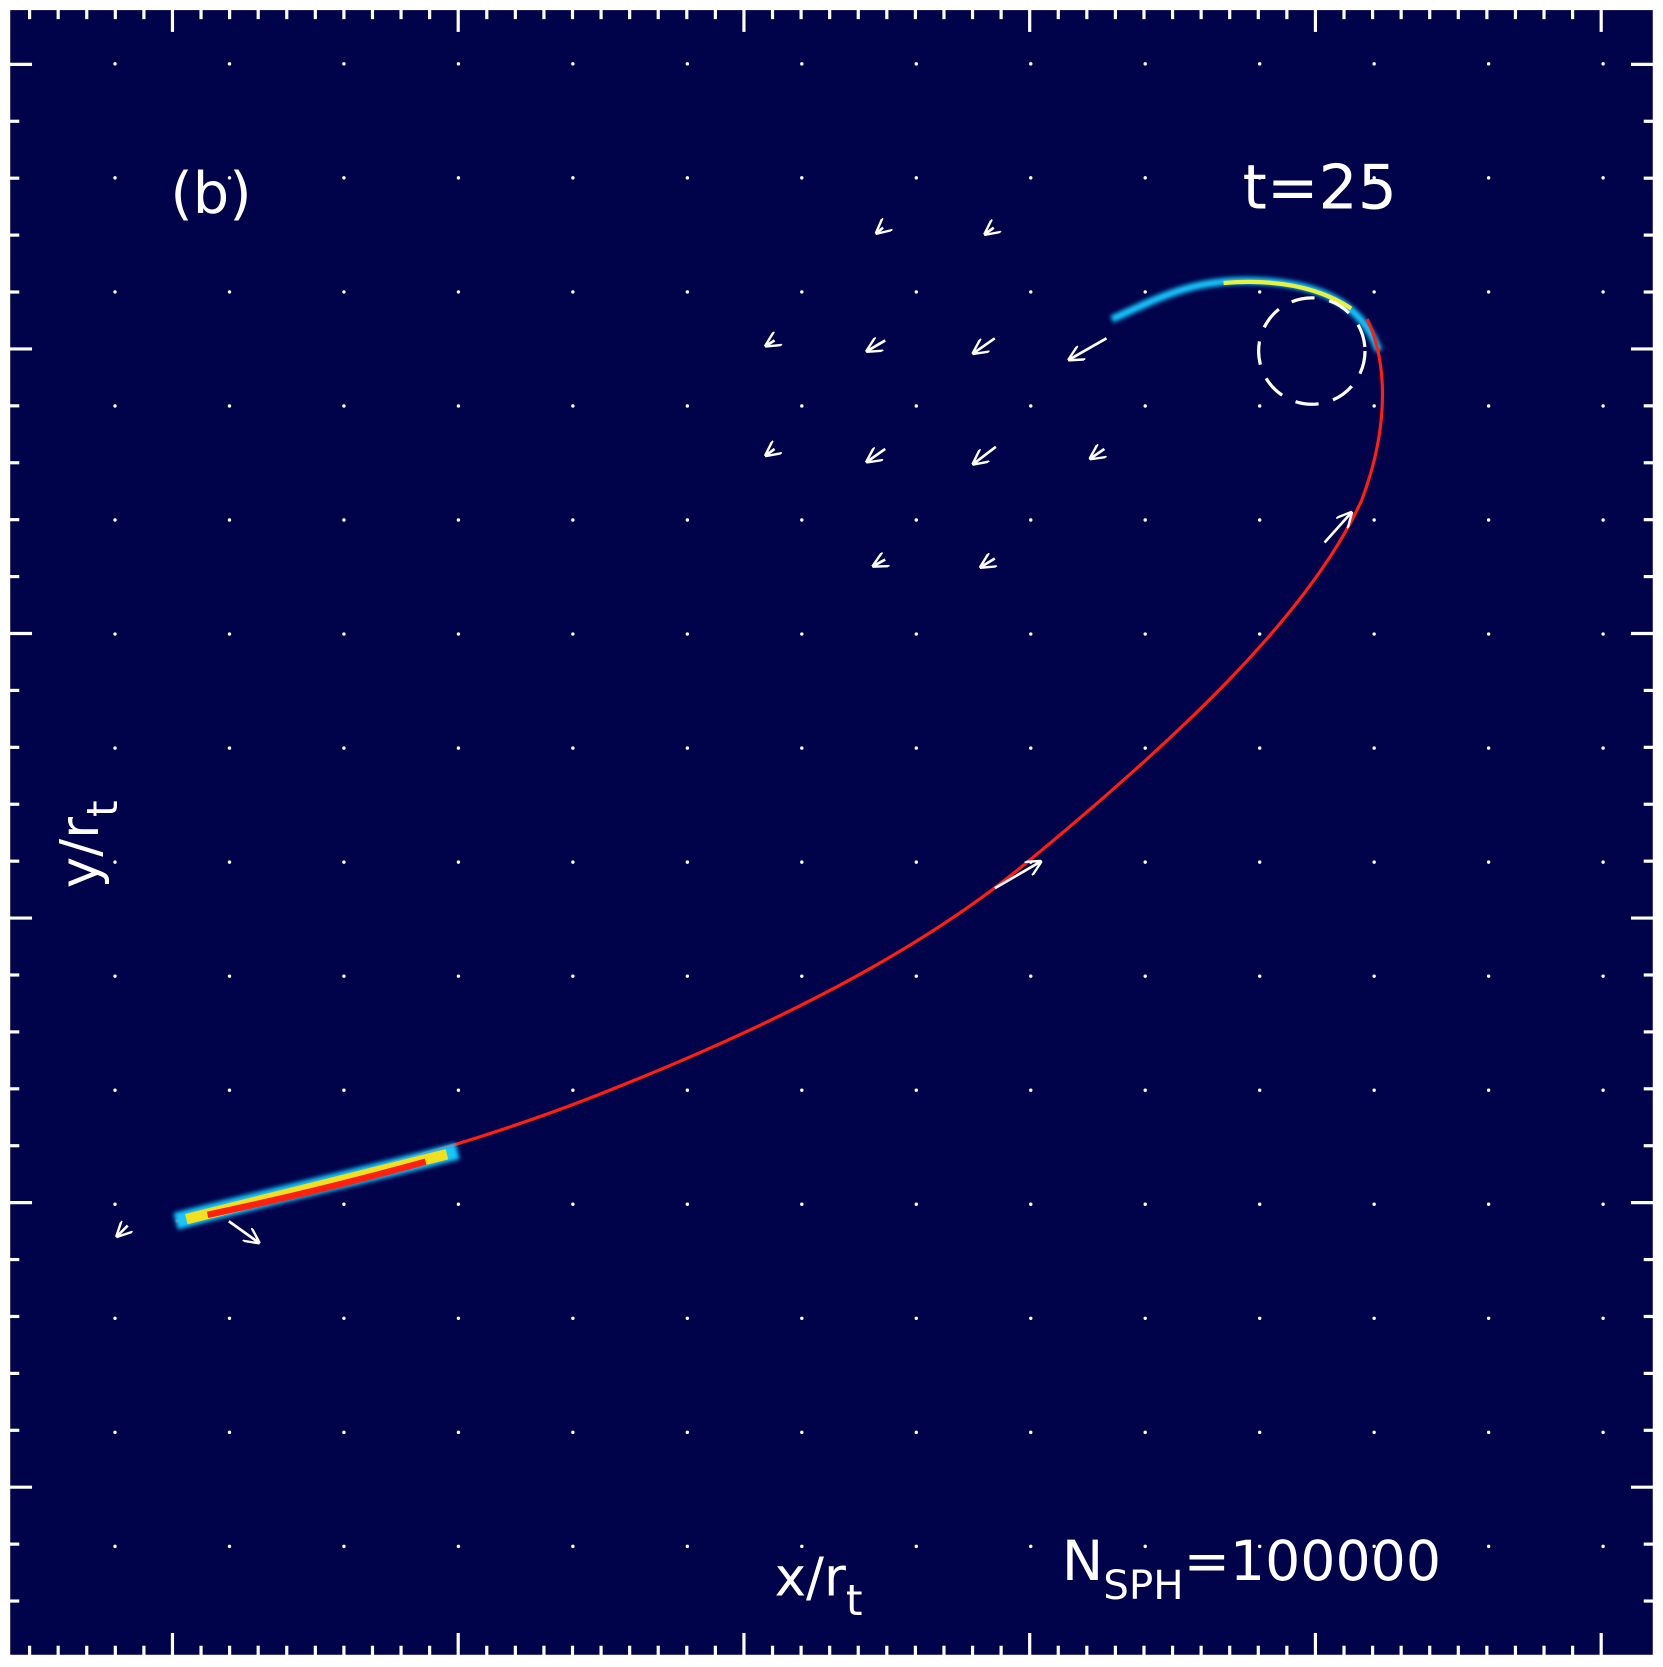 The image size is (1663, 1667). What do you see at coordinates (1082, 1562) in the screenshot?
I see `particle-count-base: N` at bounding box center [1082, 1562].